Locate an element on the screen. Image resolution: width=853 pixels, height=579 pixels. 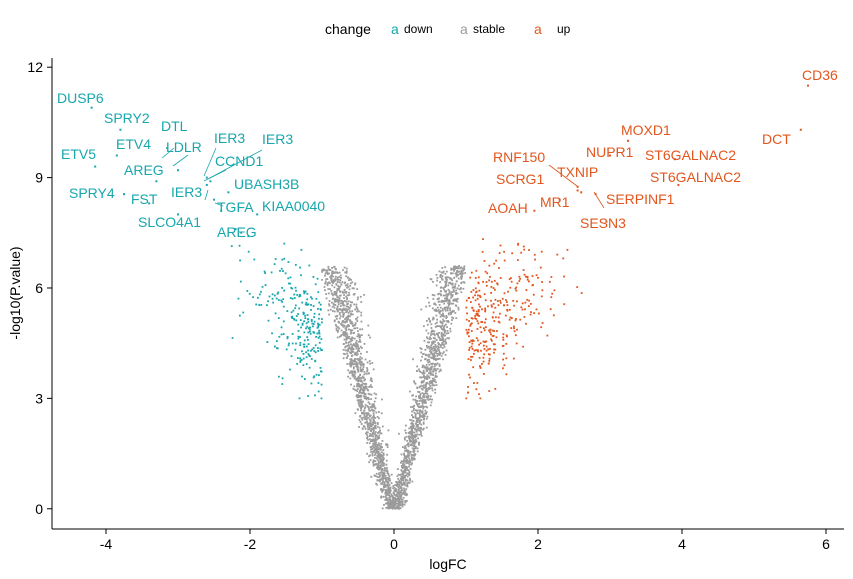
labeled-point-areg is located at coordinates (156, 181).